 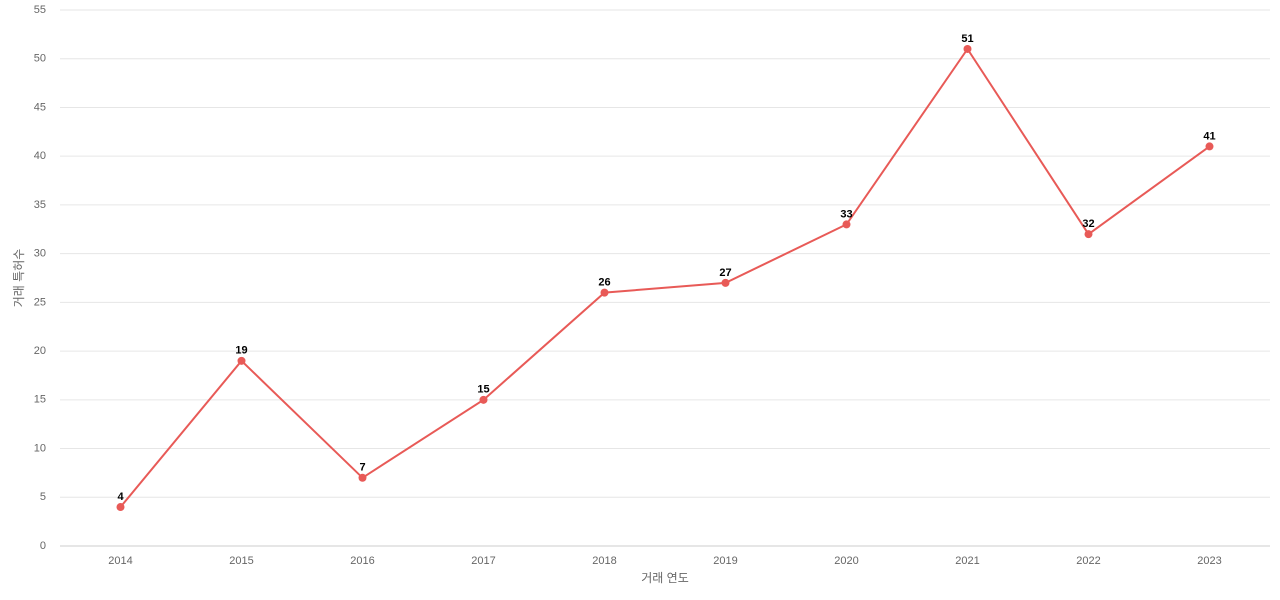 What do you see at coordinates (846, 214) in the screenshot?
I see `value-label: 33` at bounding box center [846, 214].